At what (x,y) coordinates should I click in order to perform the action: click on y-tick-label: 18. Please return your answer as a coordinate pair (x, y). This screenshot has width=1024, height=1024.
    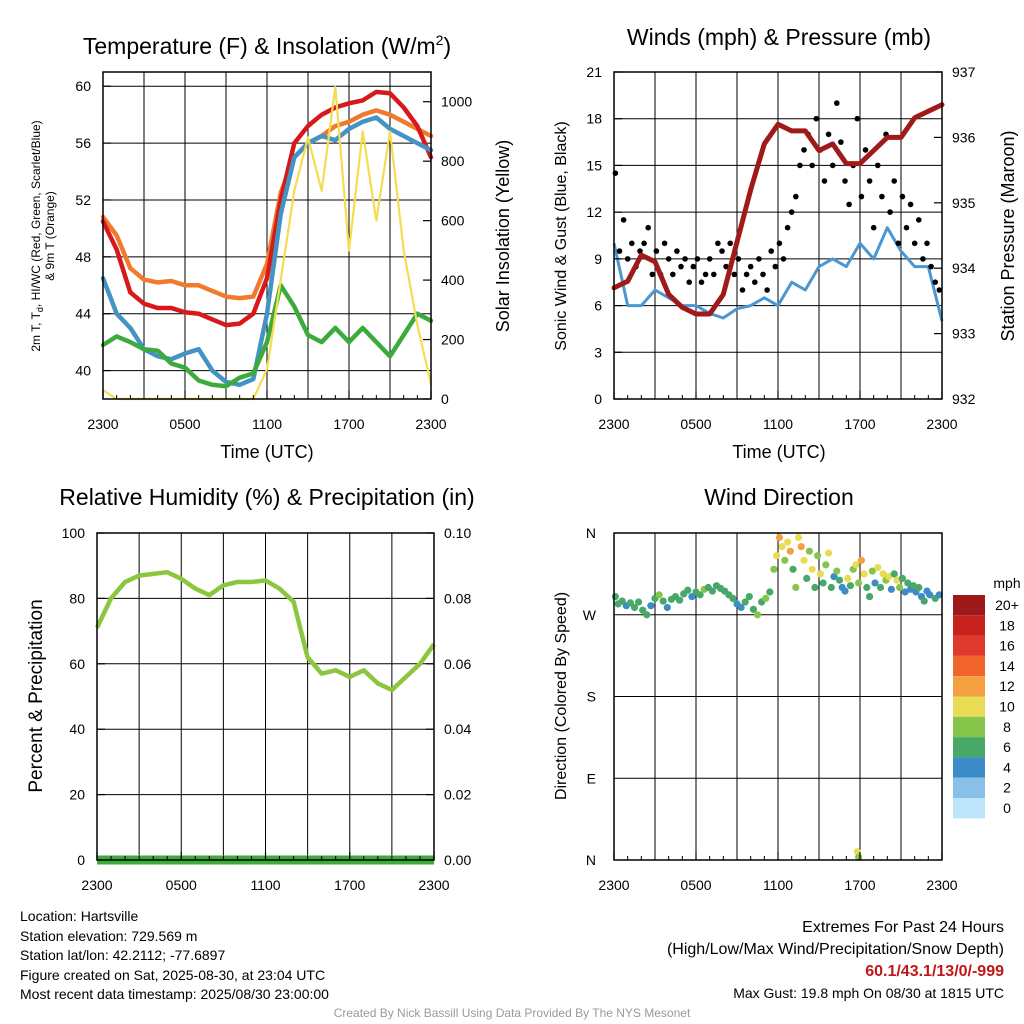
    Looking at the image, I should click on (594, 119).